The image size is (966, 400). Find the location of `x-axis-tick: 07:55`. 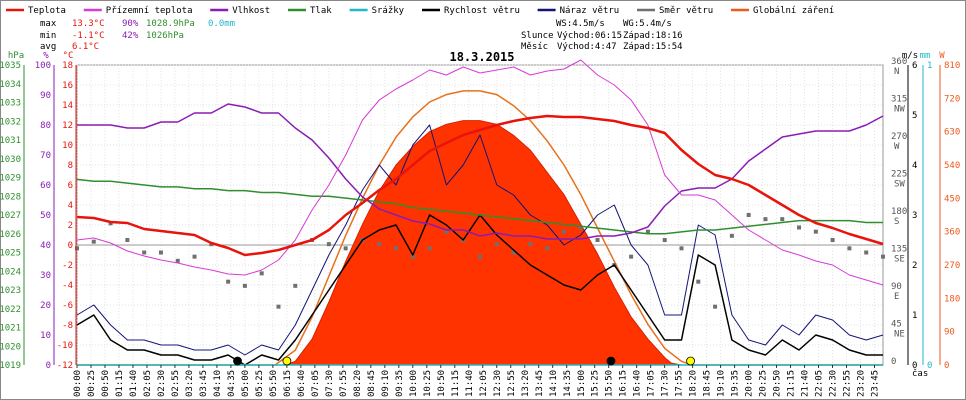

x-axis-tick: 07:55 is located at coordinates (344, 383).